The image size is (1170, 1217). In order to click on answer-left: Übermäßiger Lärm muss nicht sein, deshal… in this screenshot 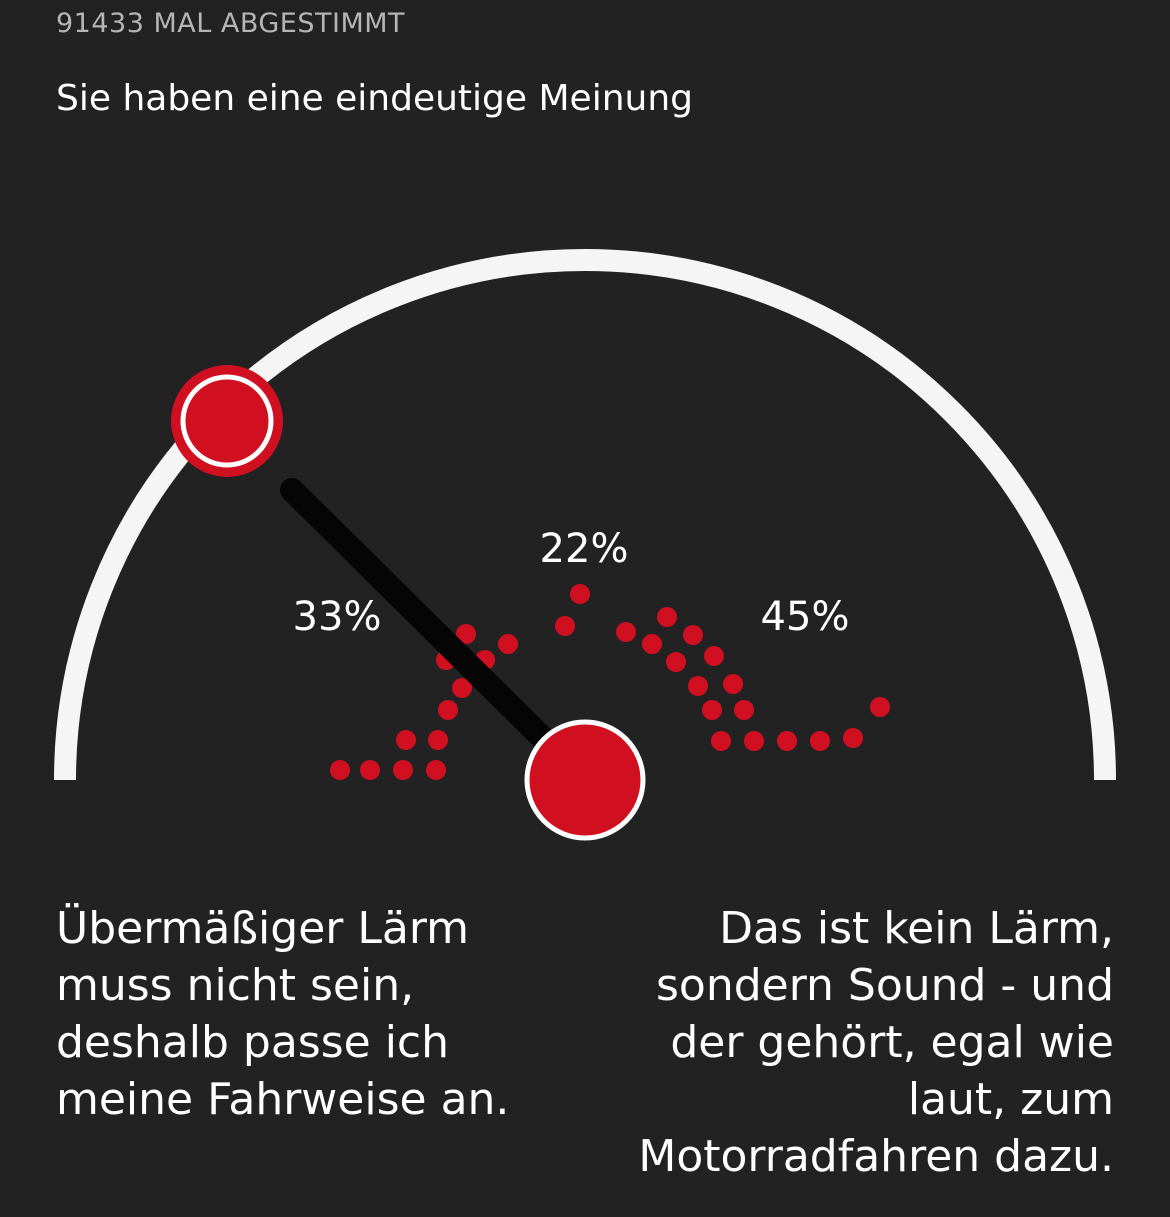, I will do `click(283, 1014)`.